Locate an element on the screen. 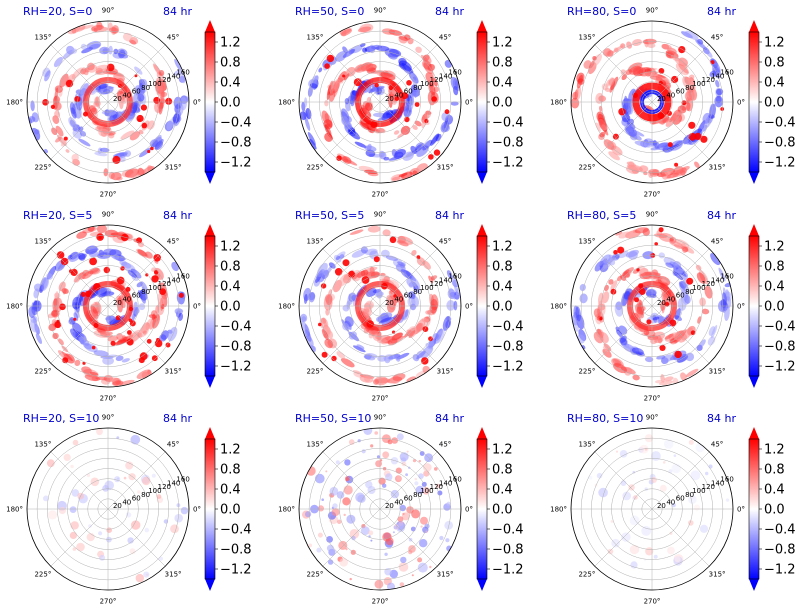 This screenshot has height=612, width=799. angle-tick-label: 225° is located at coordinates (42, 575).